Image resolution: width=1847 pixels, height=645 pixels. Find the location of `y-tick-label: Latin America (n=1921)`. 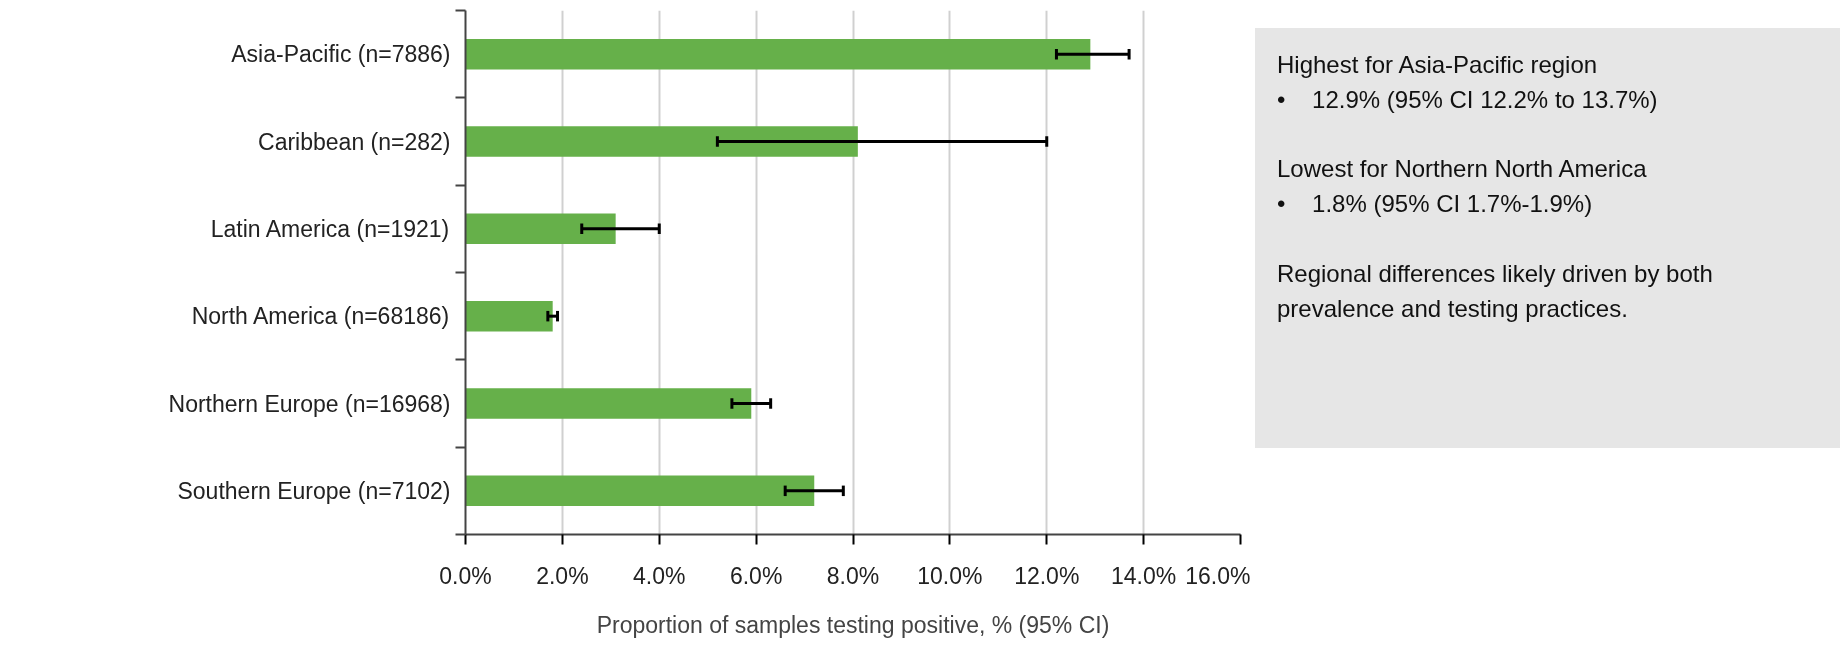

y-tick-label: Latin America (n=1921) is located at coordinates (330, 228).